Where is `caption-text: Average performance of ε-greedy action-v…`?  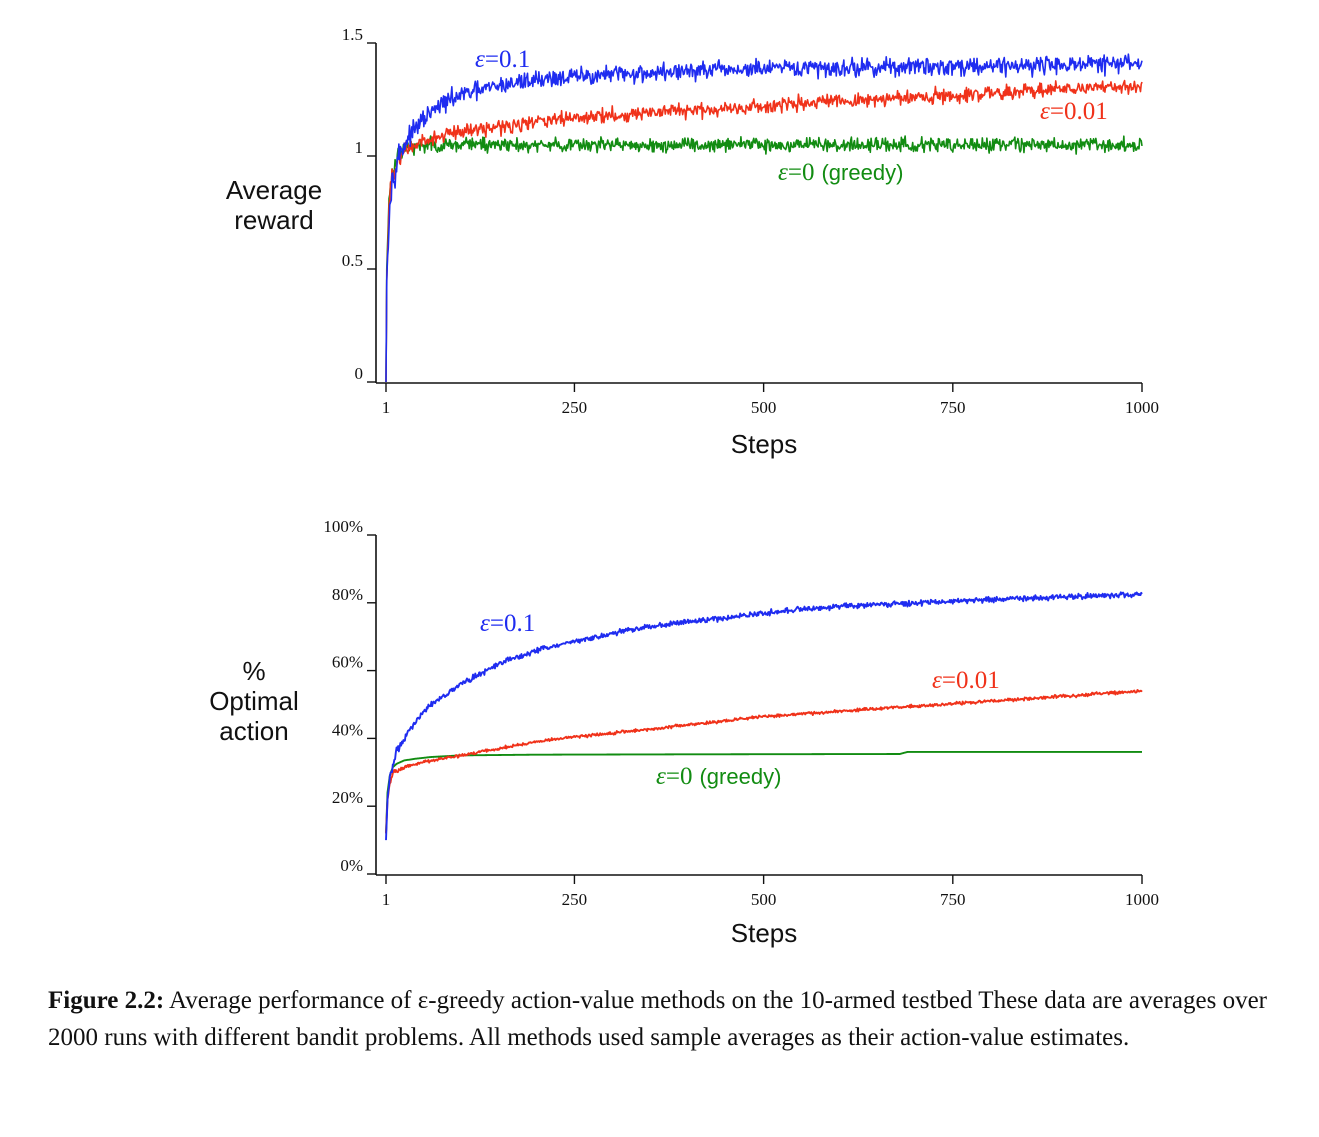 caption-text: Average performance of ε-greedy action-v… is located at coordinates (658, 1019).